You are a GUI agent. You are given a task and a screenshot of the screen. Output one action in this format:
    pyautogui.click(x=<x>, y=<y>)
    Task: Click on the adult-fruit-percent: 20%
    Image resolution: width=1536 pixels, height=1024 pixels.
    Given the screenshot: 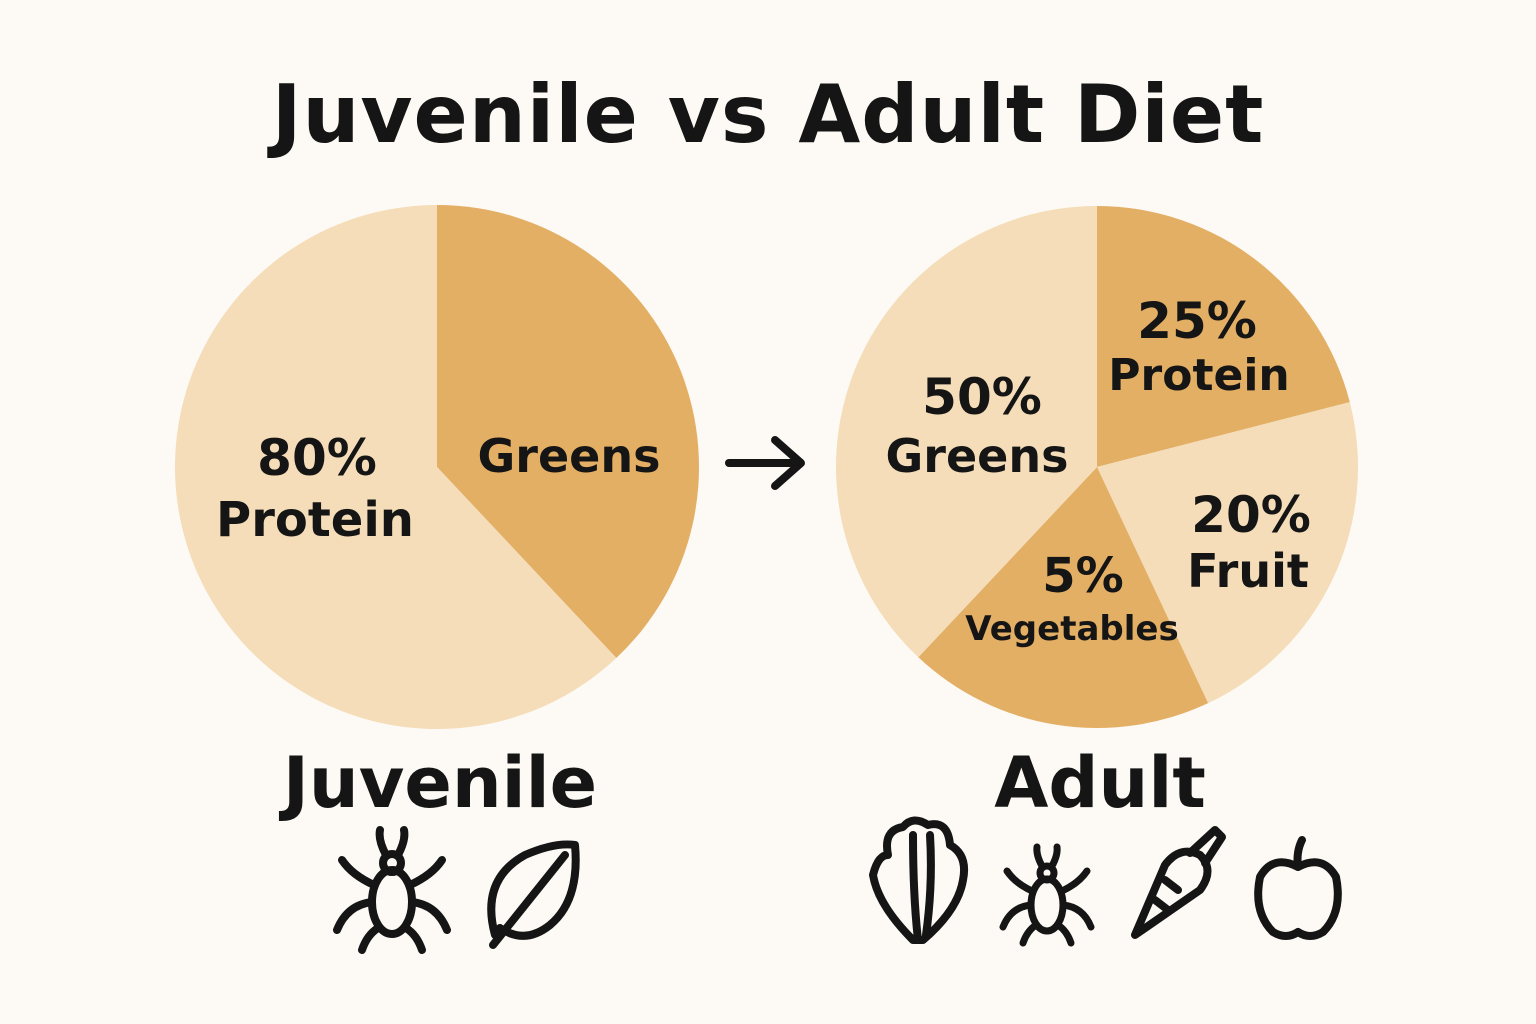 What is the action you would take?
    pyautogui.click(x=1251, y=515)
    